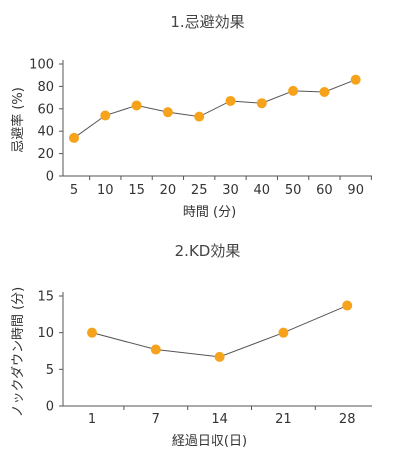 The height and width of the screenshot is (461, 400). Describe the element at coordinates (230, 190) in the screenshot. I see `x-tick-label: 30` at that location.